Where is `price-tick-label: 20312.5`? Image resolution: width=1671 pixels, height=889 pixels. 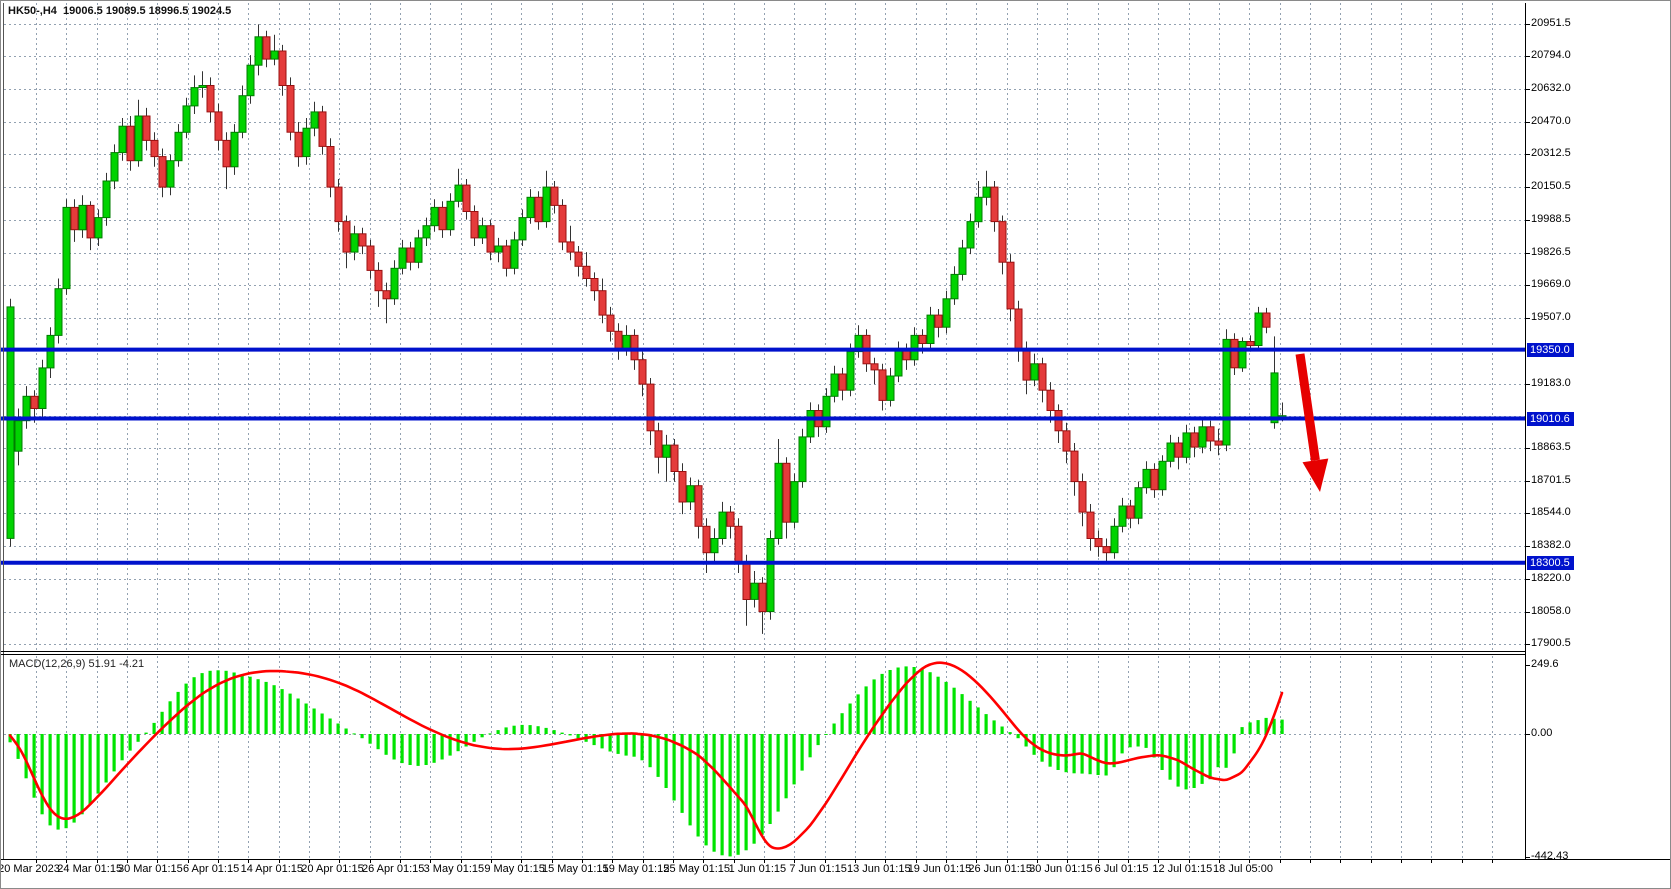 price-tick-label: 20312.5 is located at coordinates (1551, 153).